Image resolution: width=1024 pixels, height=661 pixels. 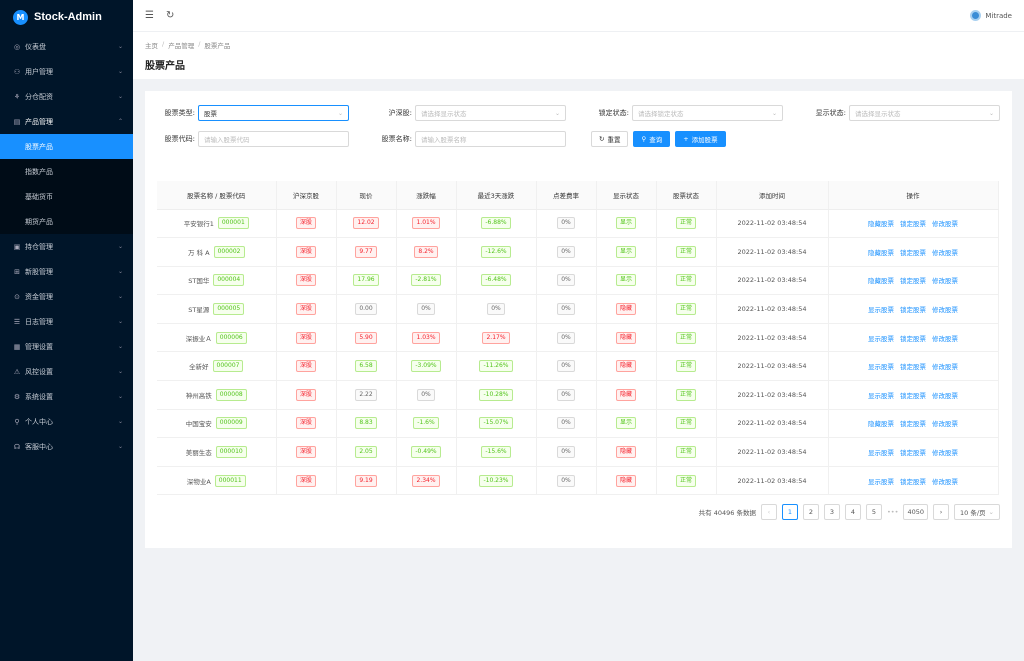 I want to click on stock-name: ST星源, so click(x=199, y=310).